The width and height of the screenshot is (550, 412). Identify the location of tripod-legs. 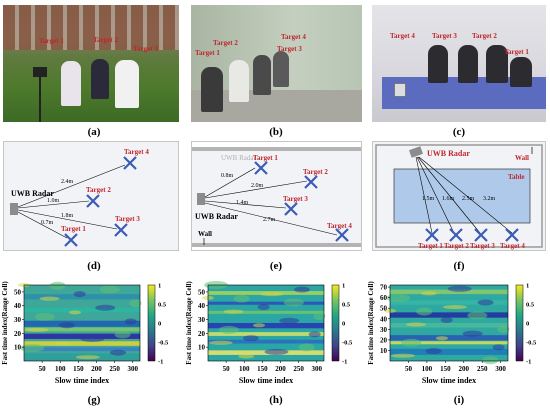
(40, 99).